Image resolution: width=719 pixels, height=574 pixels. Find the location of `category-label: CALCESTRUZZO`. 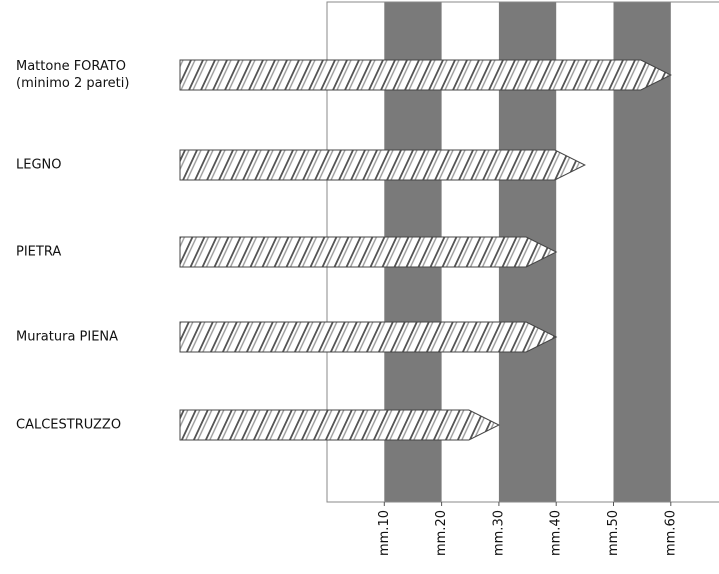

category-label: CALCESTRUZZO is located at coordinates (69, 425).